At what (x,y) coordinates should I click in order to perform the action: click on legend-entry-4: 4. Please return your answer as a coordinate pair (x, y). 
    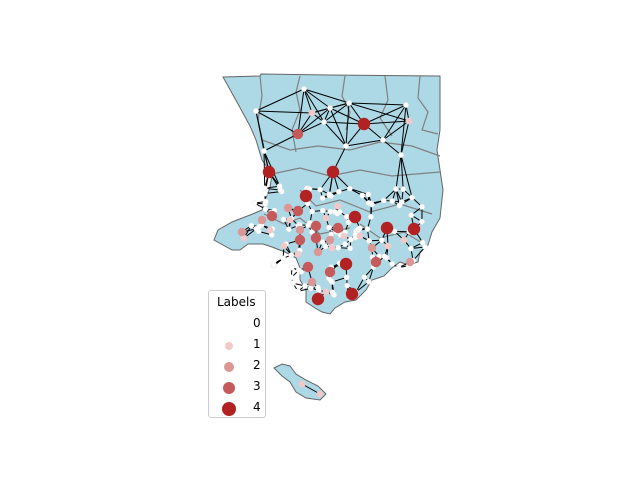
    Looking at the image, I should click on (238, 409).